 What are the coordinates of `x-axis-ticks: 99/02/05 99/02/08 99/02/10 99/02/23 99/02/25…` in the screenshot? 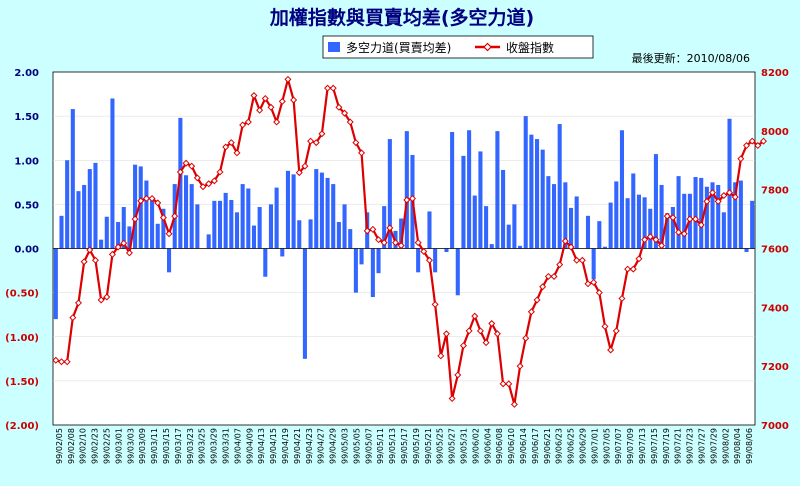 It's located at (404, 446).